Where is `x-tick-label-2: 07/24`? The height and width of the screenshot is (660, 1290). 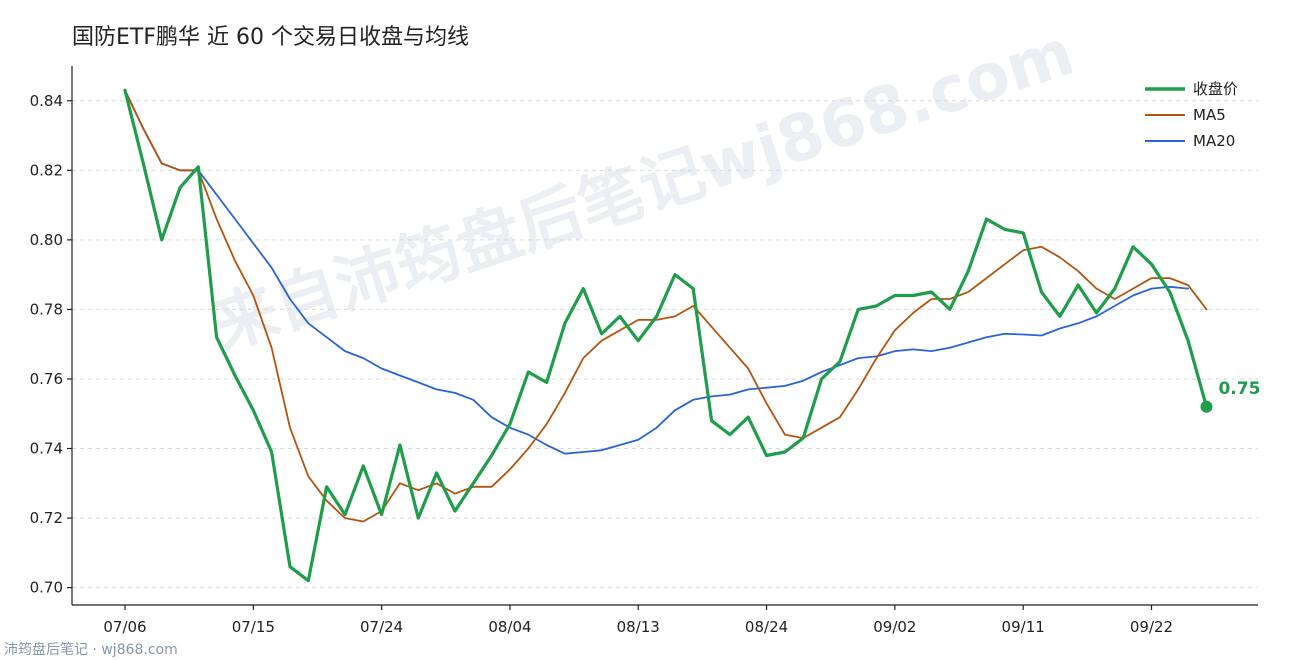
x-tick-label-2: 07/24 is located at coordinates (381, 627).